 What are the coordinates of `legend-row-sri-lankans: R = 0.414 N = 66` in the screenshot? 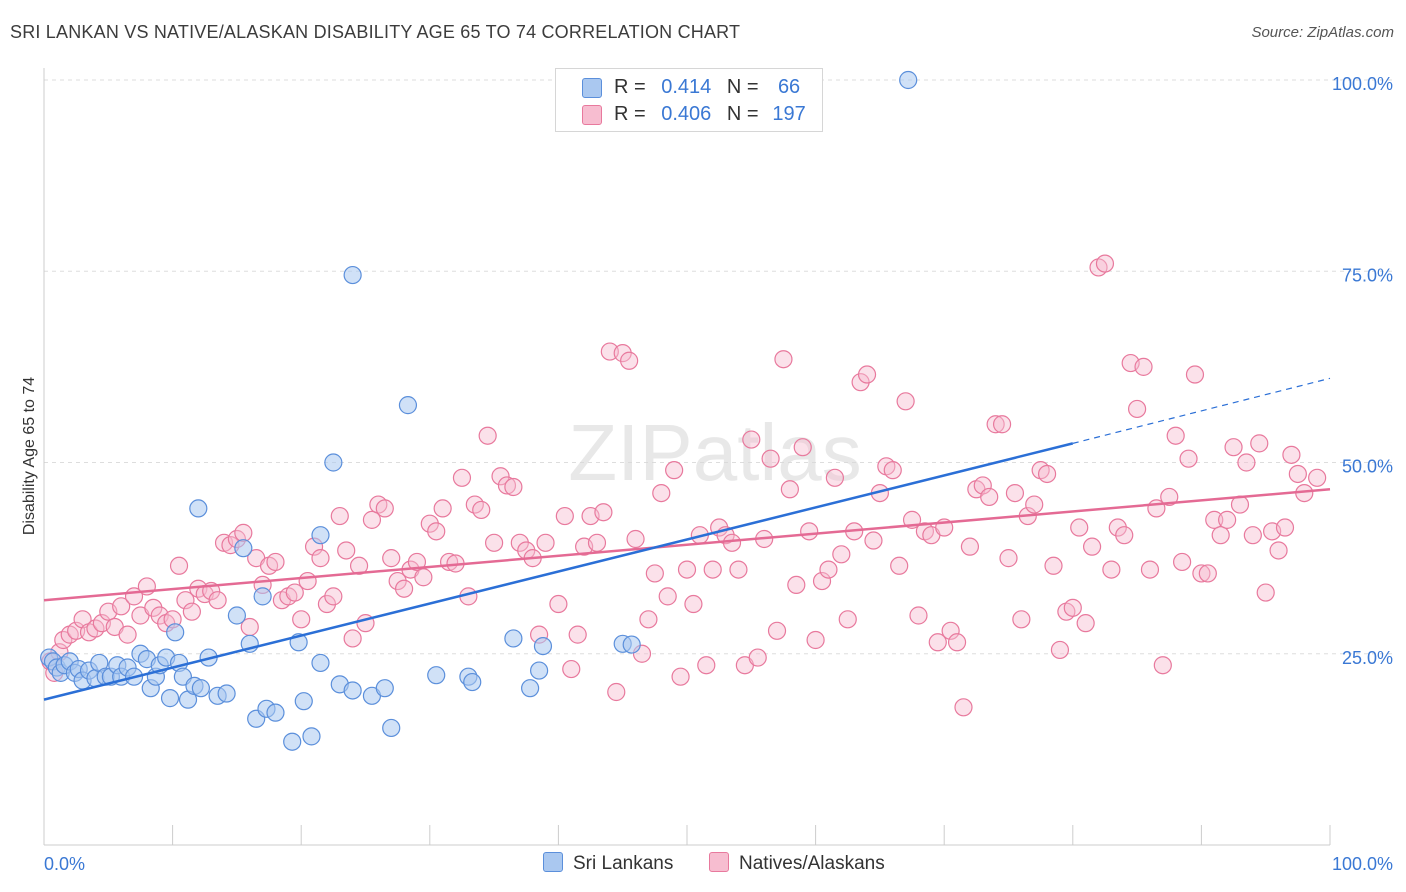 It's located at (689, 87).